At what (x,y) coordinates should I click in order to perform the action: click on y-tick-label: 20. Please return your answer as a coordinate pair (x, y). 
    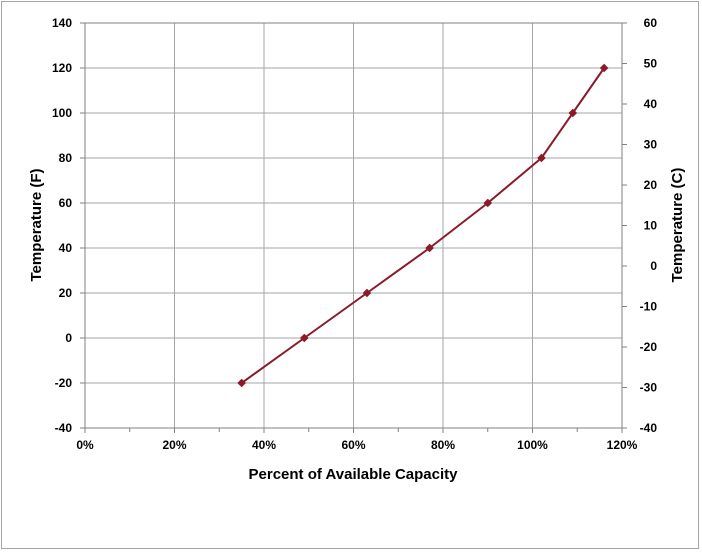
    Looking at the image, I should click on (66, 293).